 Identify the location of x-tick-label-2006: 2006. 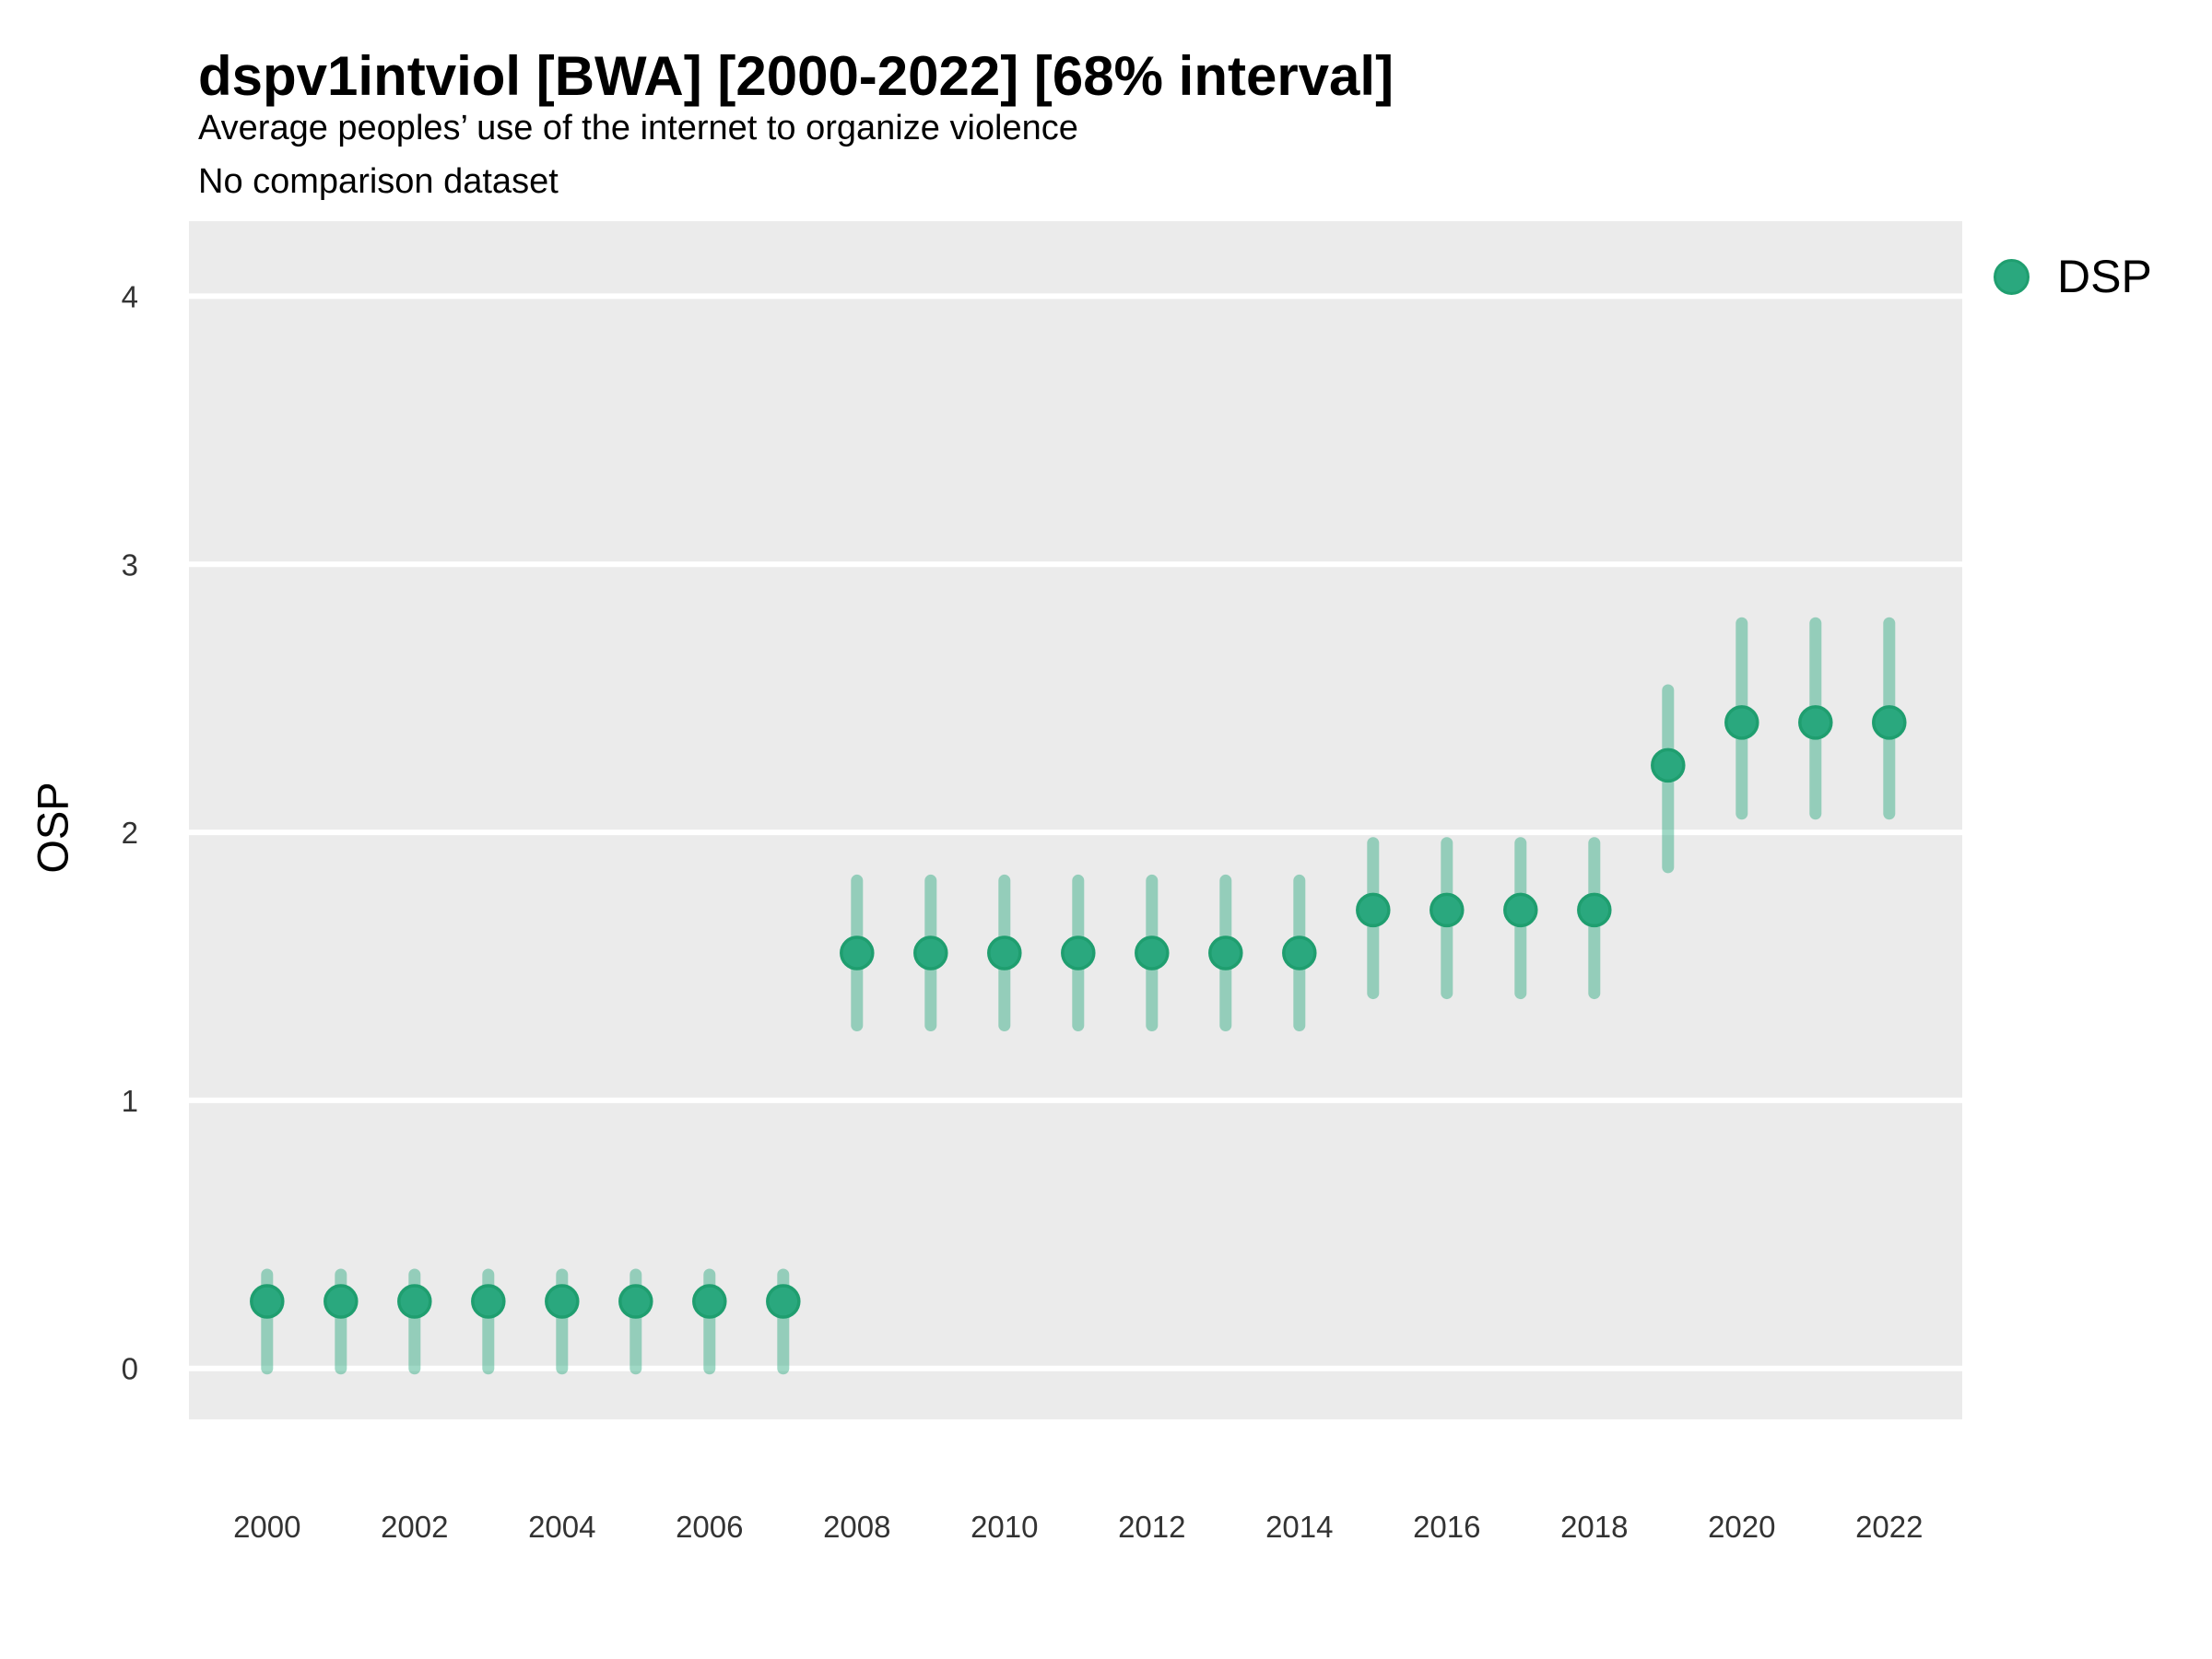
(709, 1527).